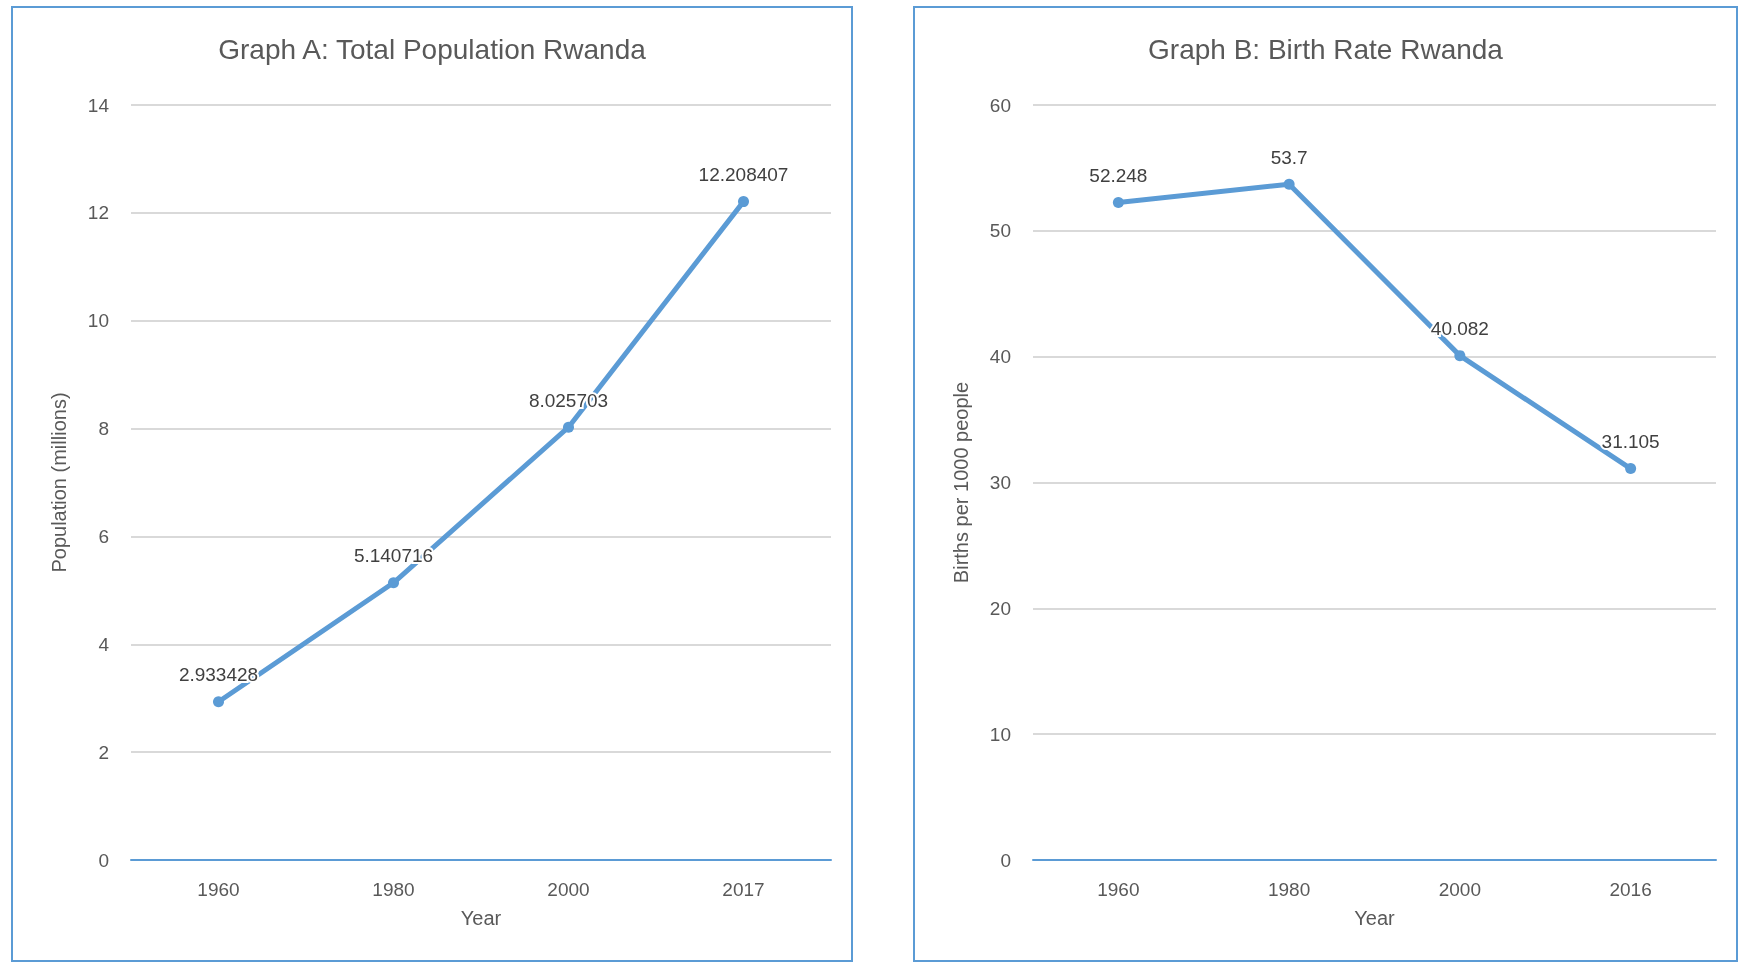  I want to click on y-tick-label: 14, so click(98, 105).